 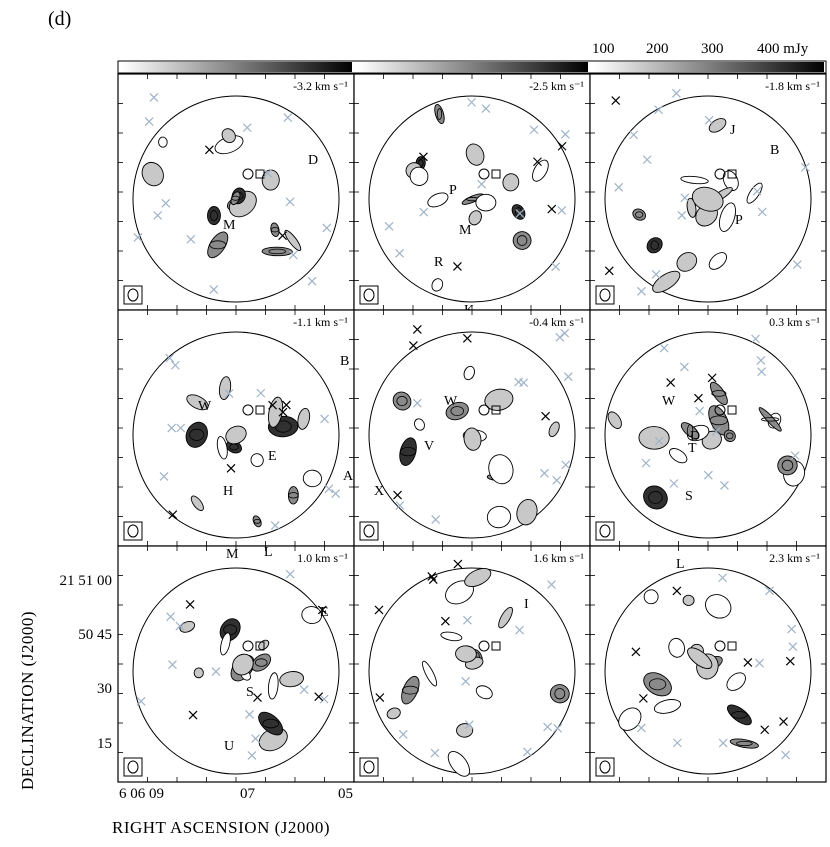 I want to click on source-label-m: M, so click(x=229, y=225).